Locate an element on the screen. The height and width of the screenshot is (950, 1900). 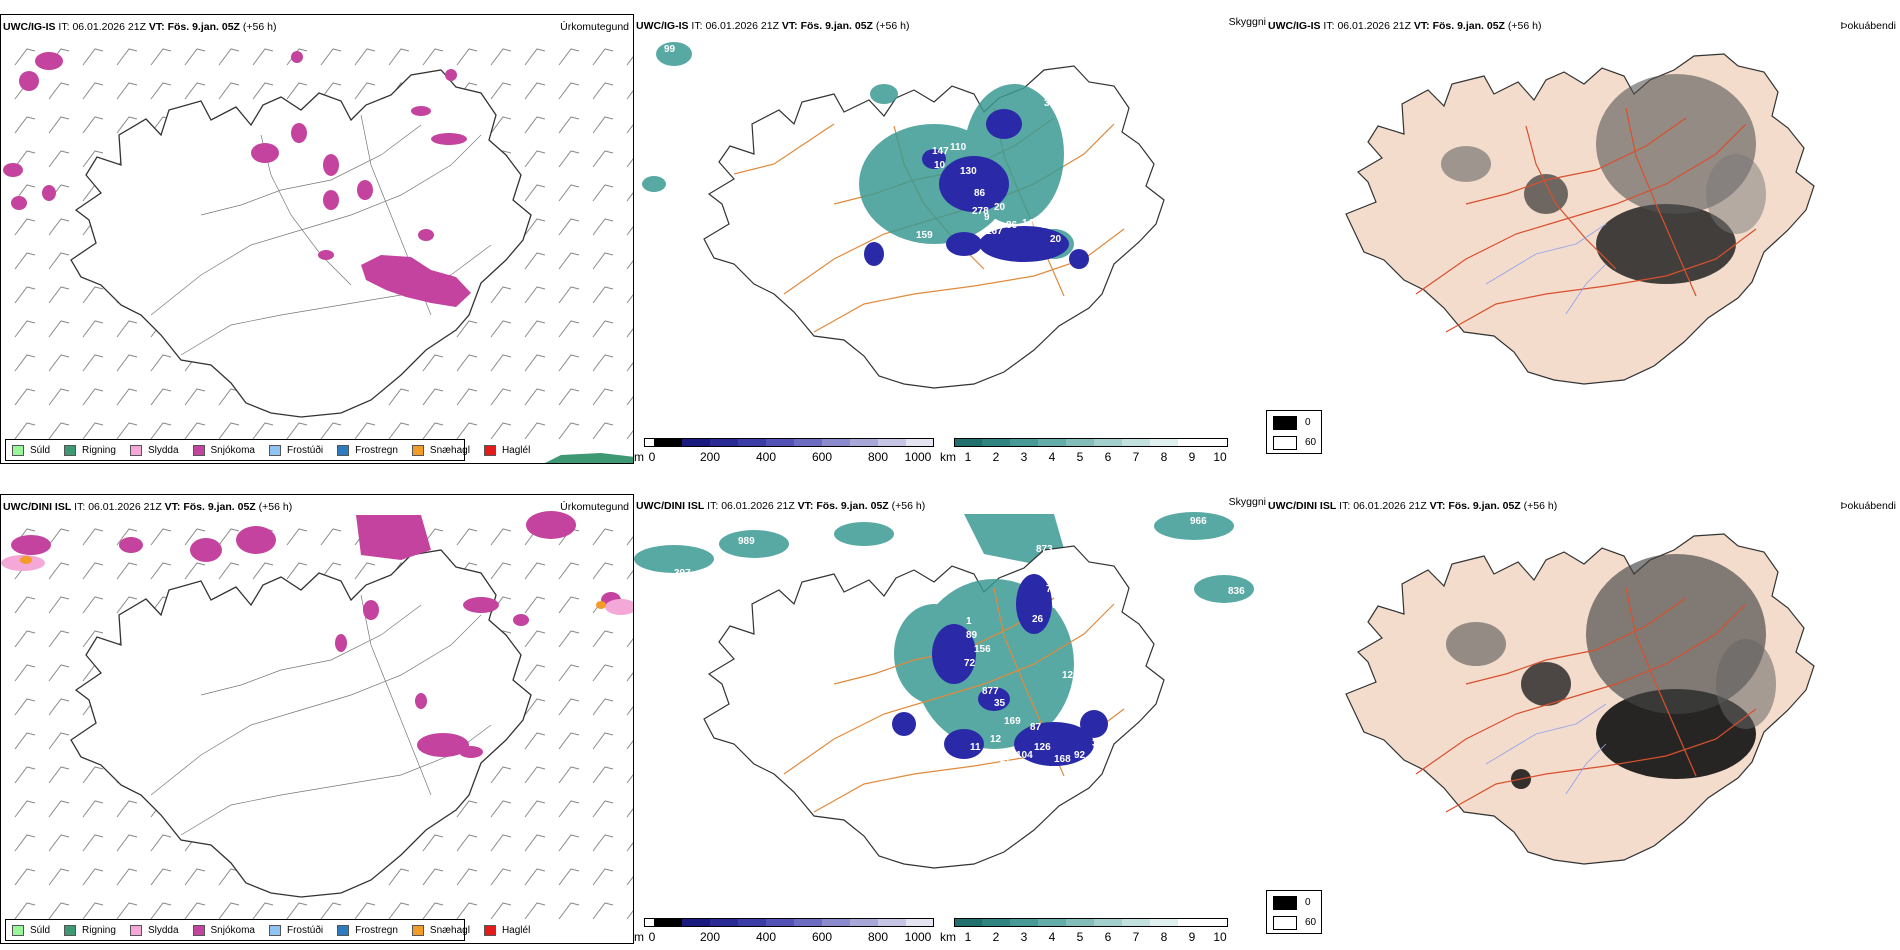
cloud-base-value-label: 167 is located at coordinates (994, 231).